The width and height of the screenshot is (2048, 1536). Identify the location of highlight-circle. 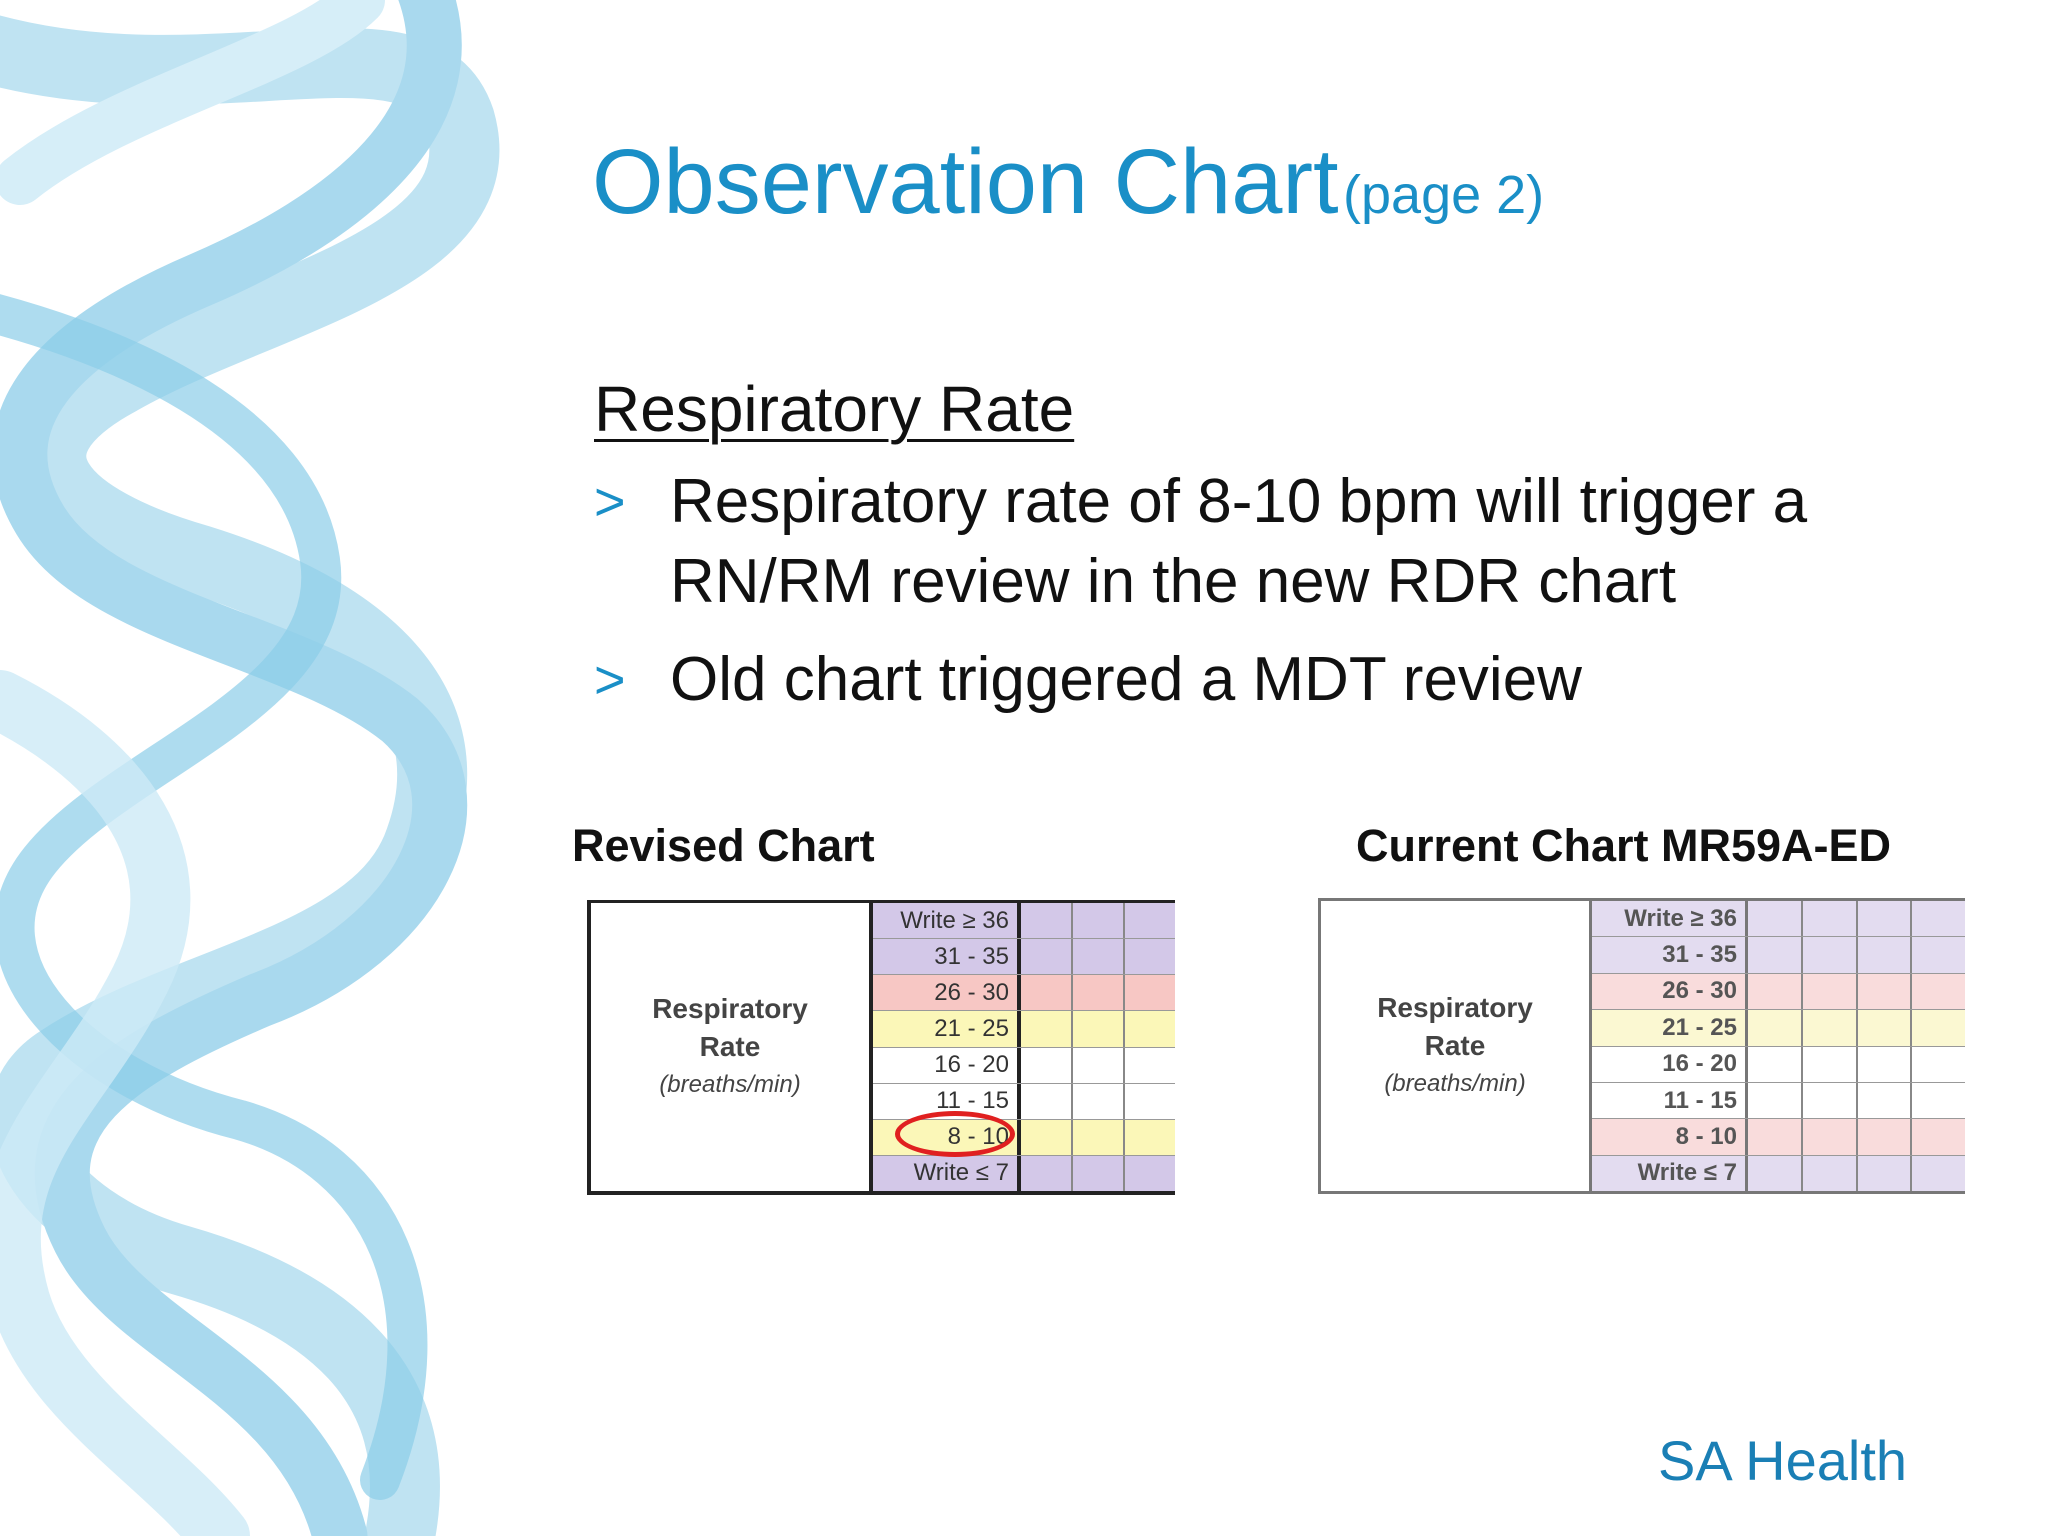
(955, 1134).